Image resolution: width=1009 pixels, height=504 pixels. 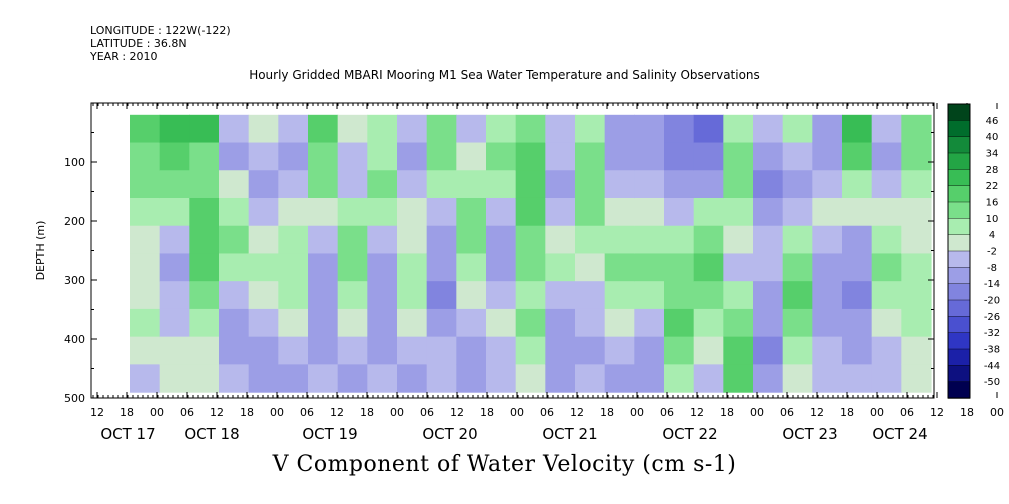 I want to click on colorbar-label: -44, so click(x=992, y=366).